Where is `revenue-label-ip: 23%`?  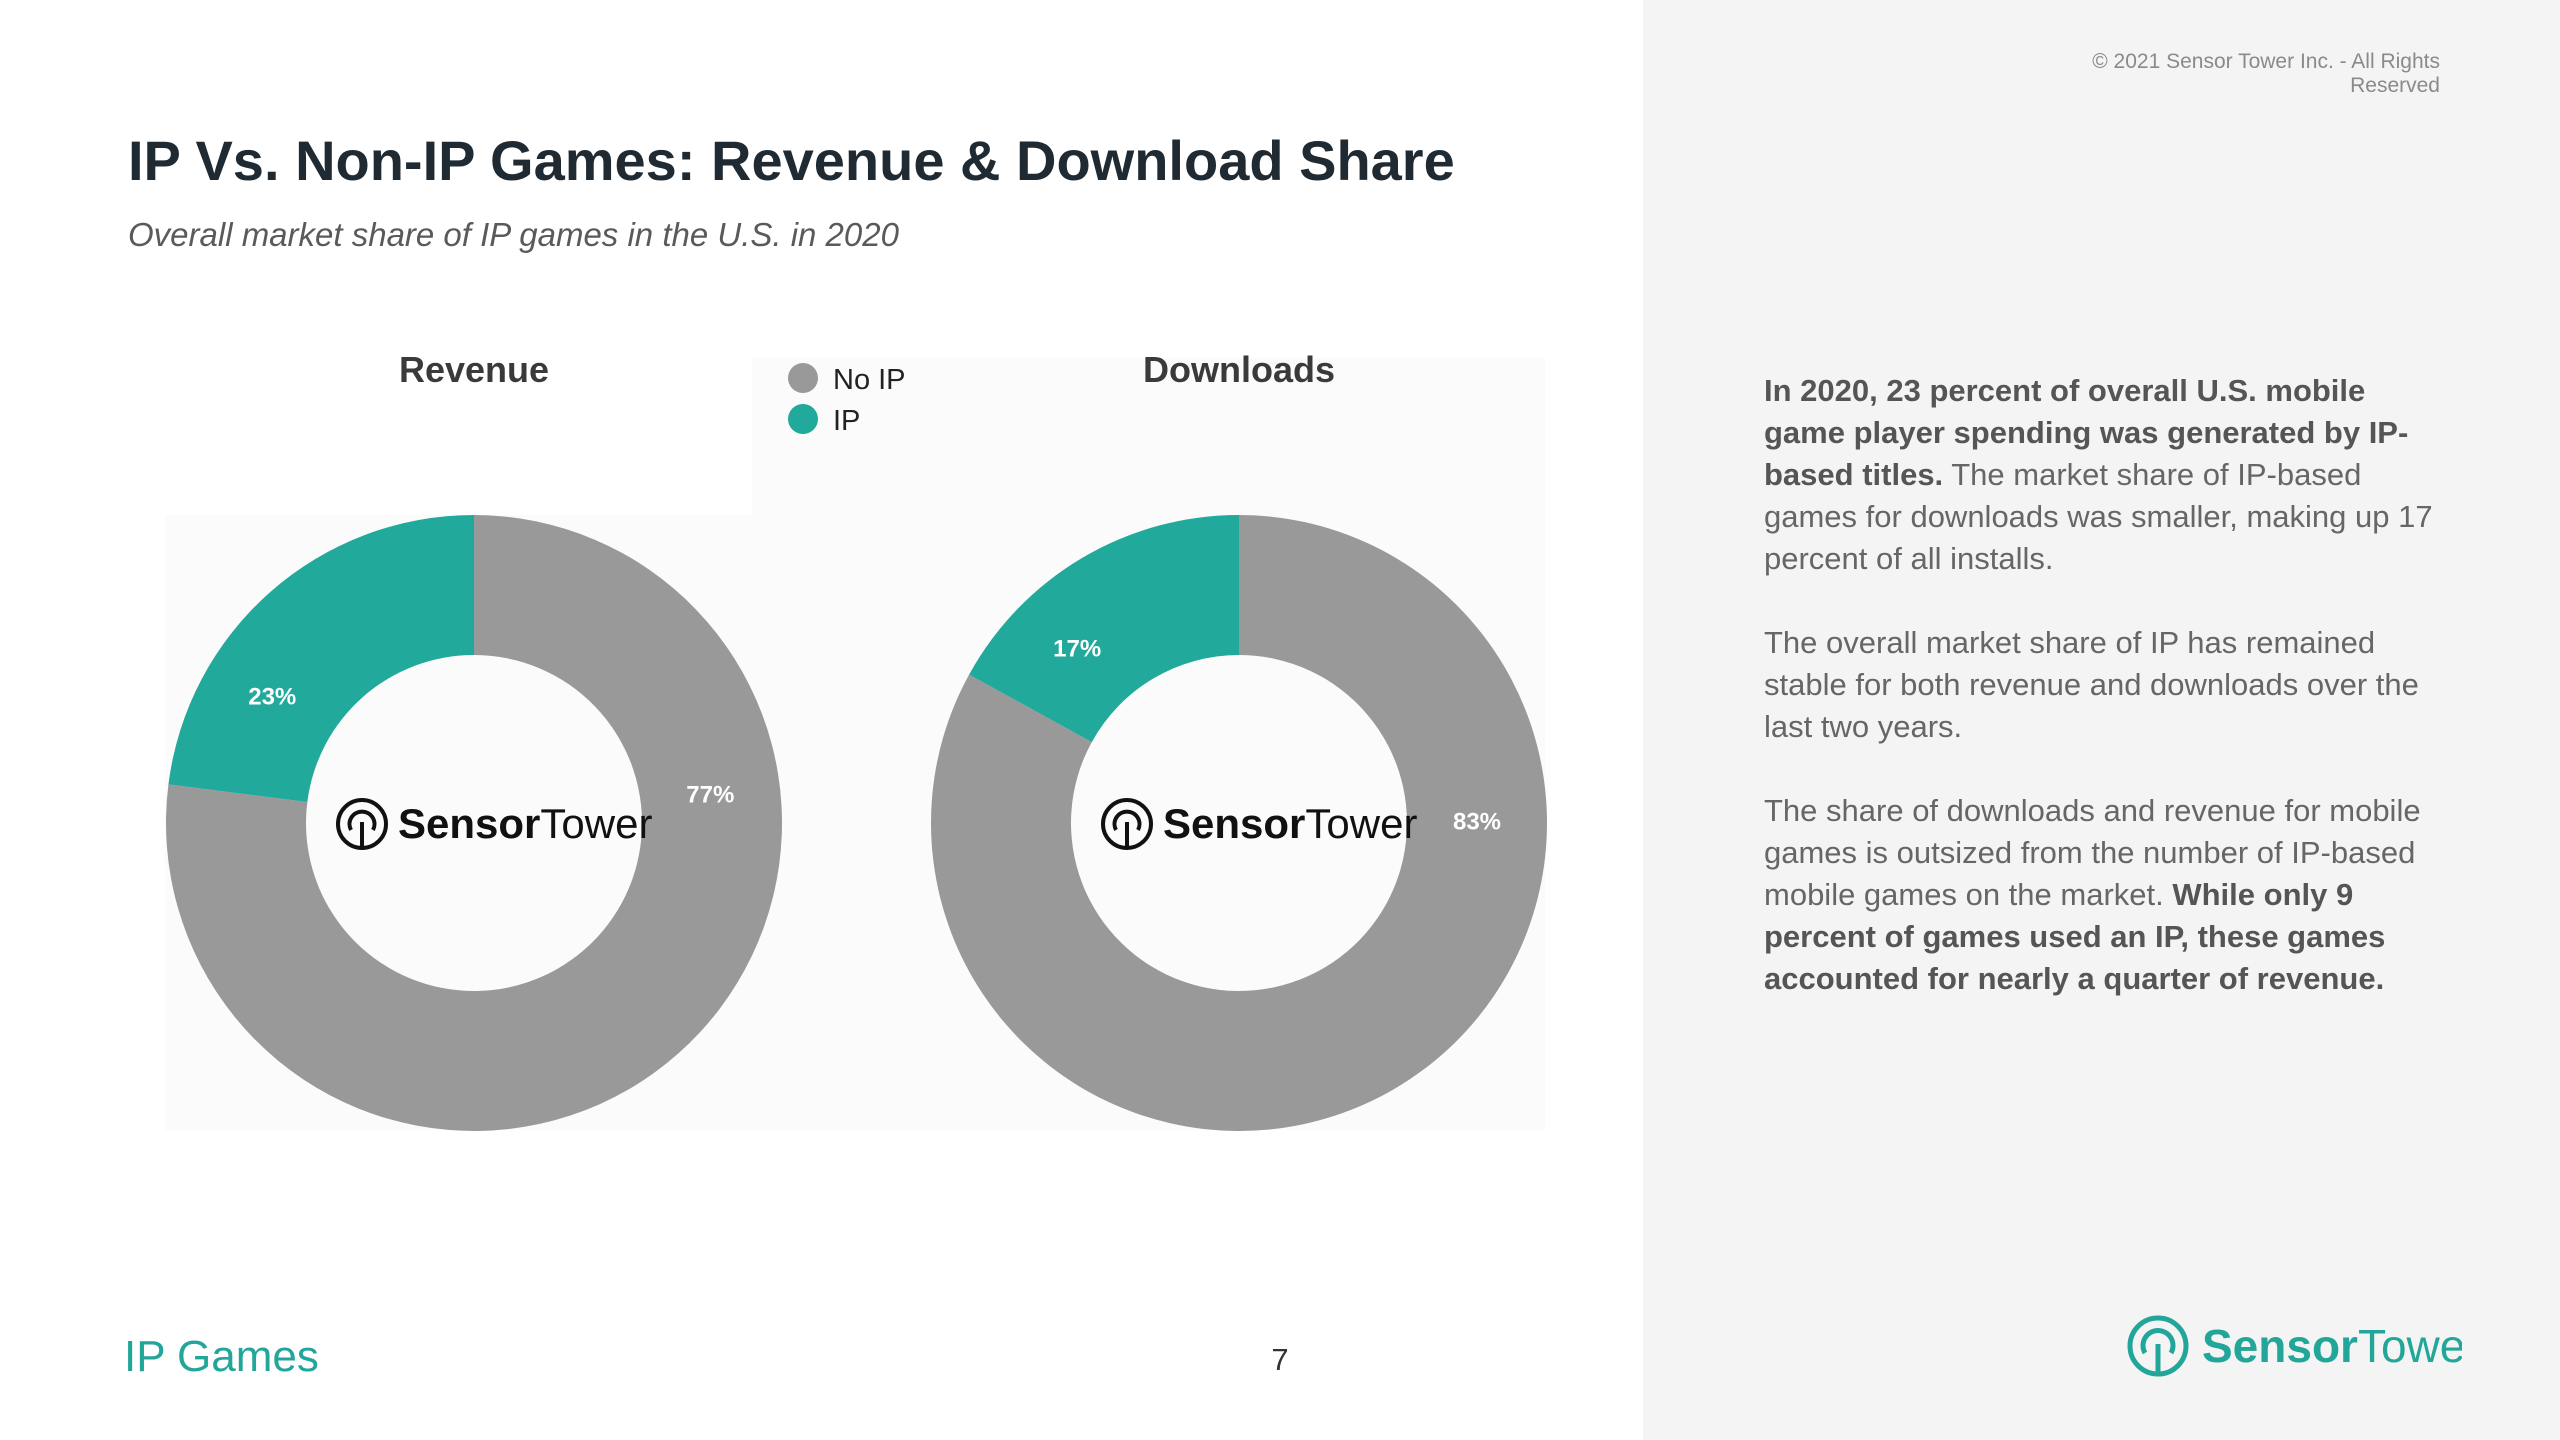
revenue-label-ip: 23% is located at coordinates (272, 697).